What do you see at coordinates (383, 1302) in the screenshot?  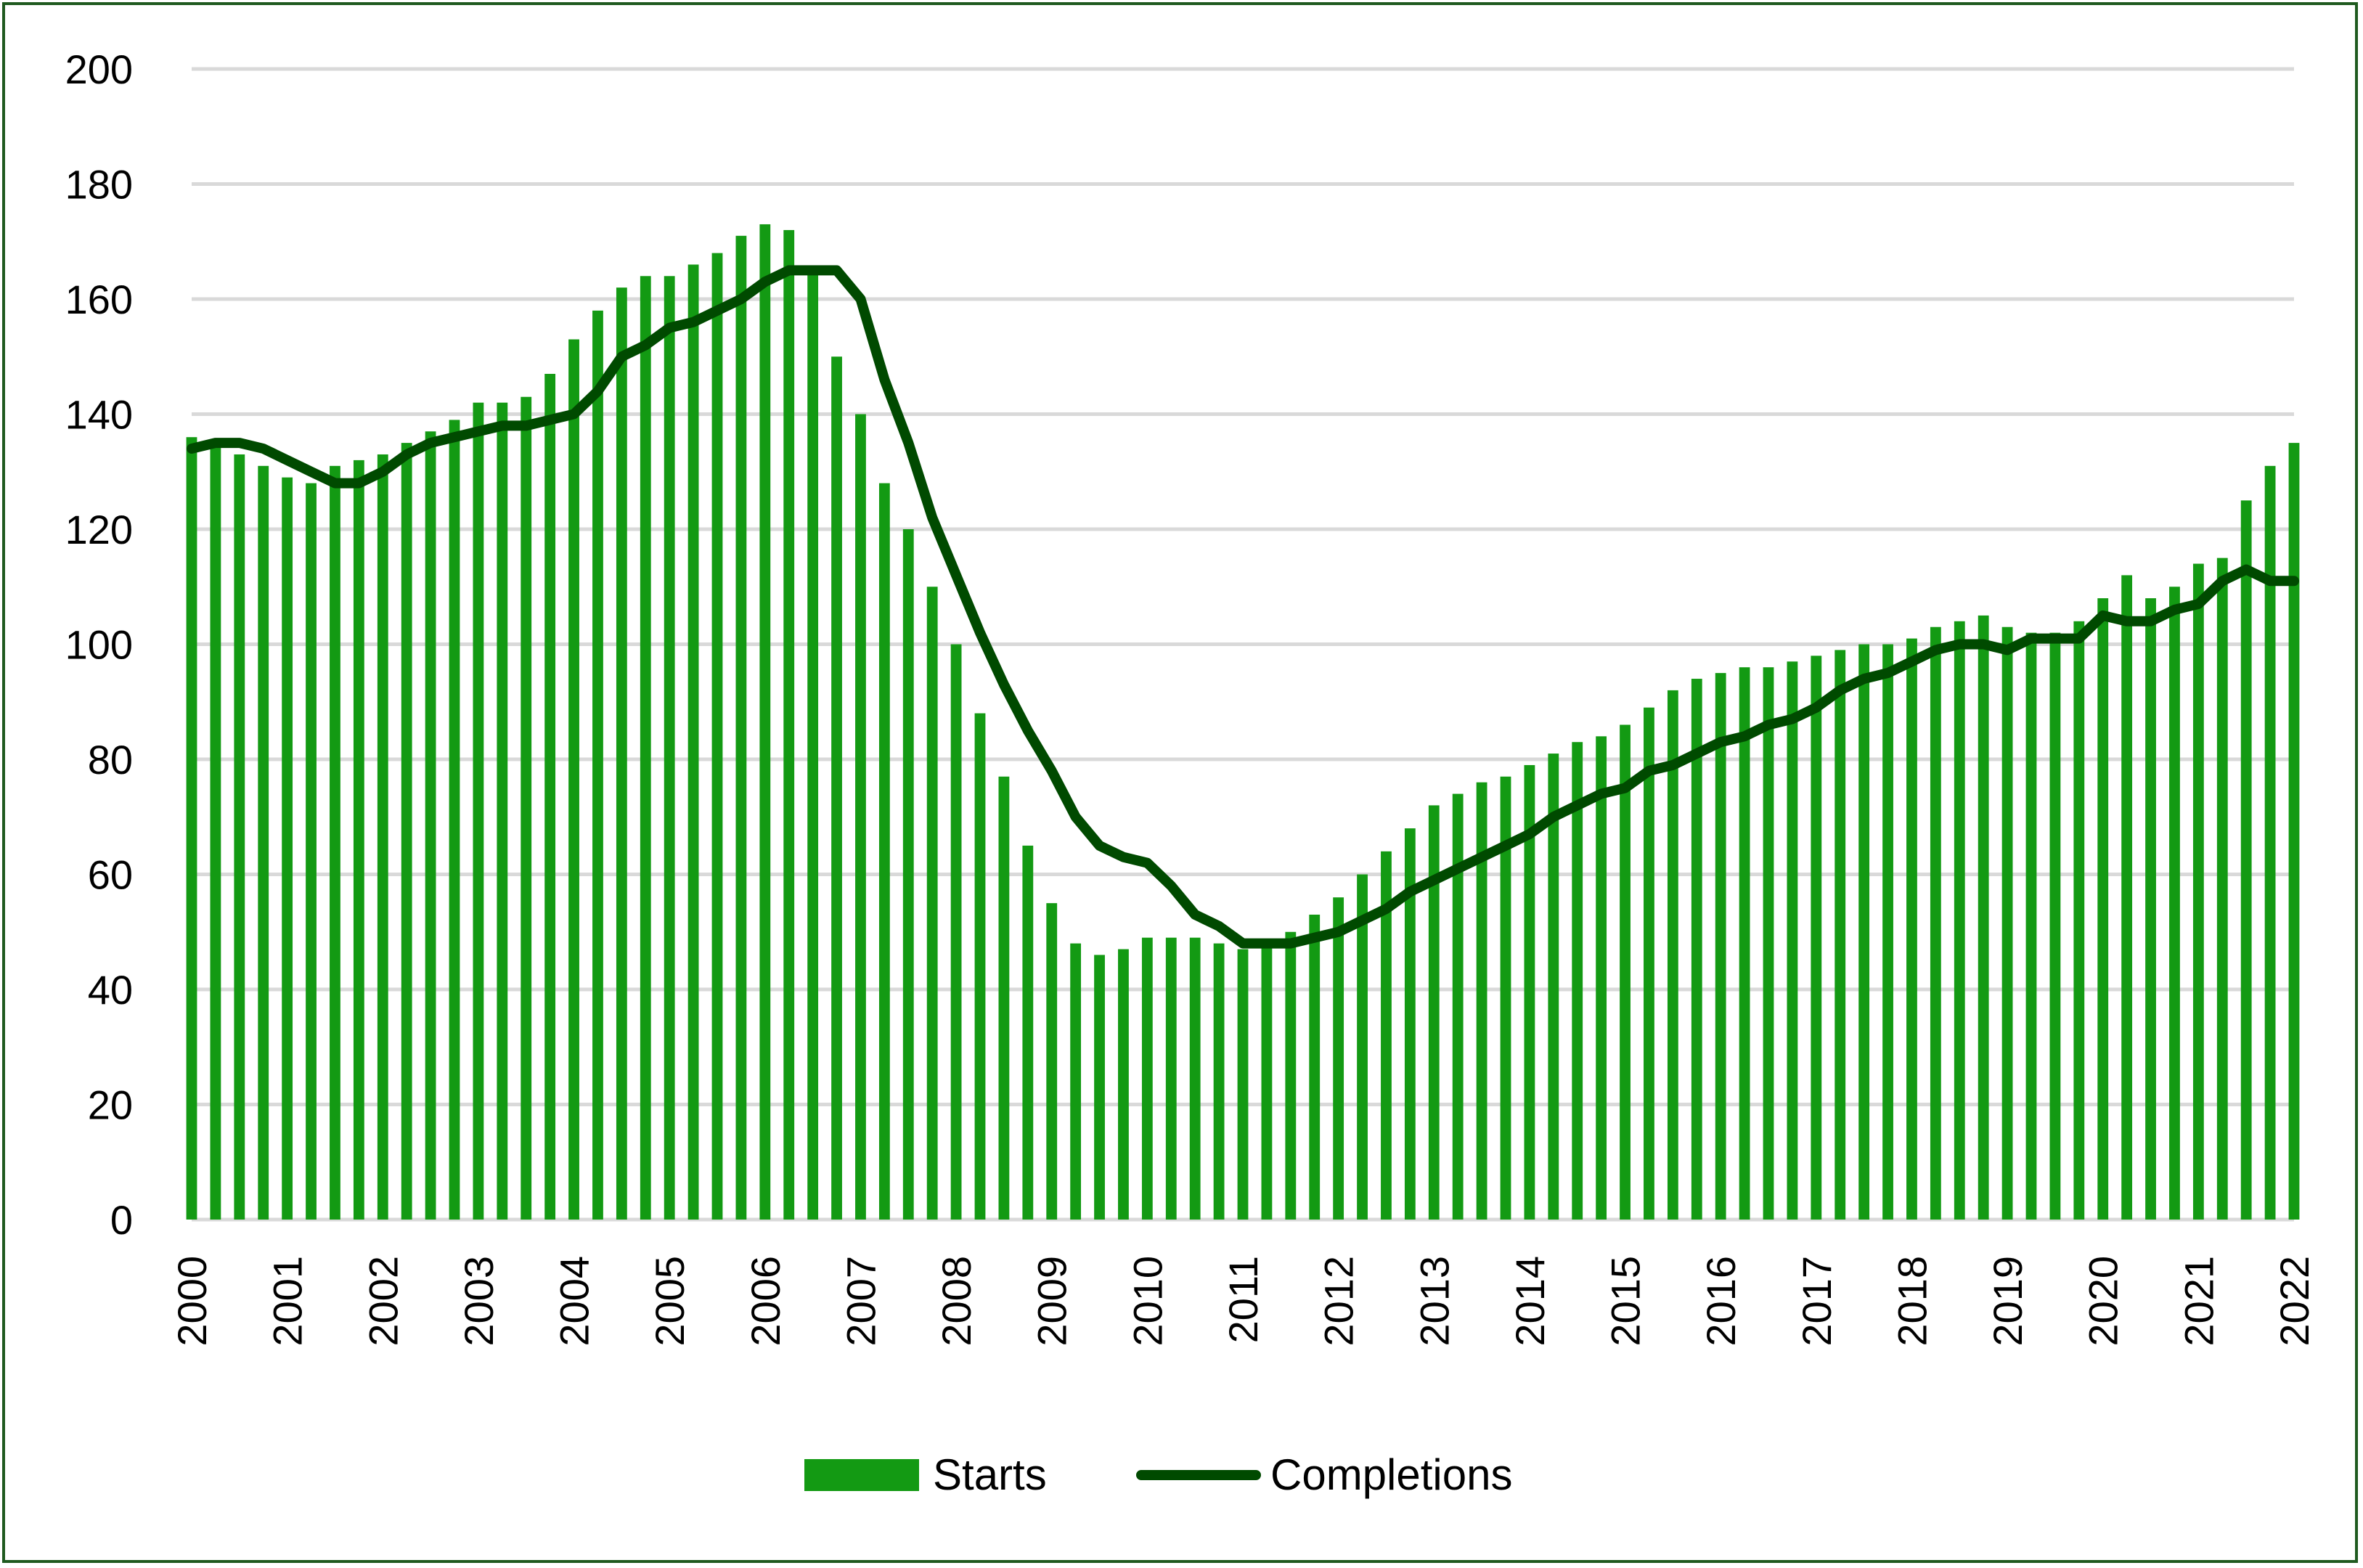 I see `x-tick-label: 2002` at bounding box center [383, 1302].